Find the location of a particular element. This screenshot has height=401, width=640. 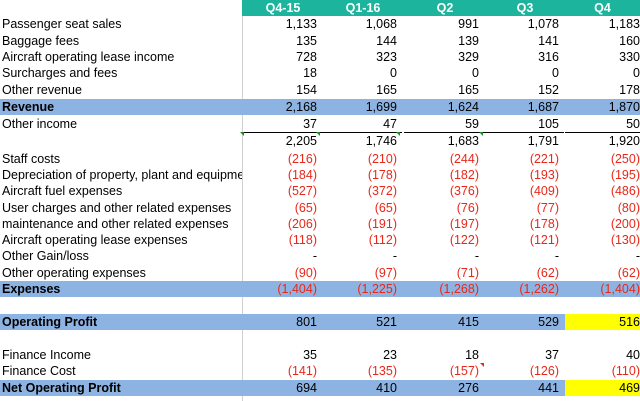

header-cell: Q3 is located at coordinates (525, 8).